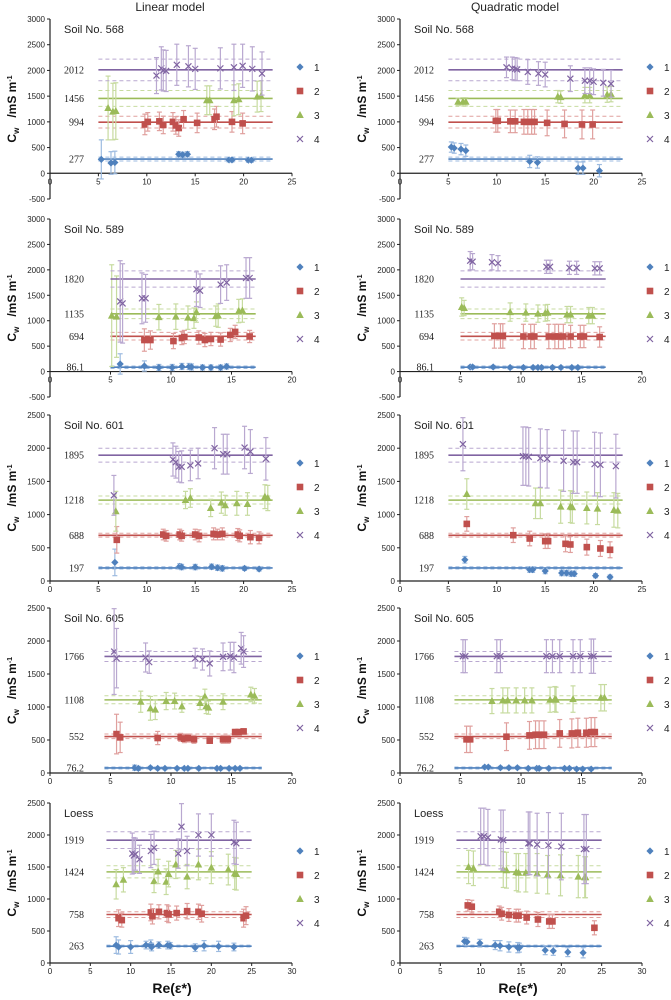 This screenshot has height=1000, width=671. Describe the element at coordinates (667, 464) in the screenshot. I see `legend-label-1: 1` at that location.